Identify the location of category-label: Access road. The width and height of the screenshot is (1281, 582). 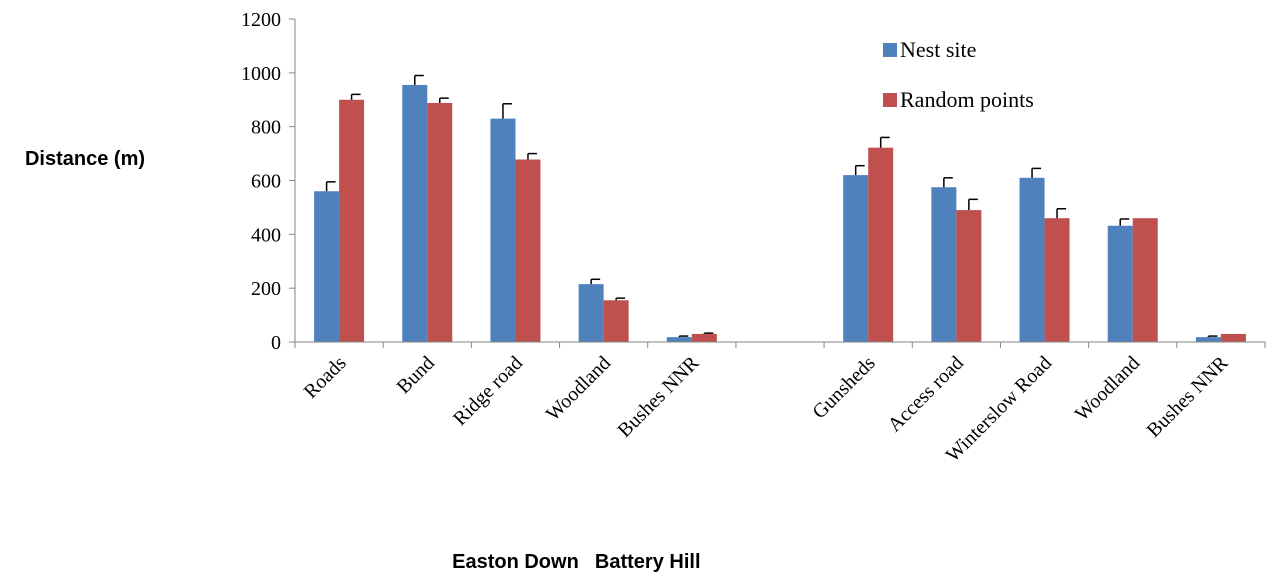
(926, 394).